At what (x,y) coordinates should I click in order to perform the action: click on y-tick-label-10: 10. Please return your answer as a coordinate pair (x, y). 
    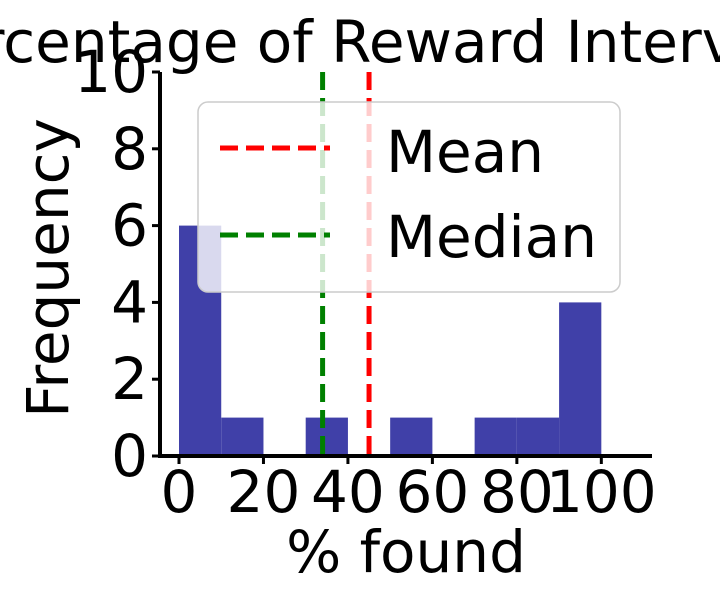
    Looking at the image, I should click on (111, 72).